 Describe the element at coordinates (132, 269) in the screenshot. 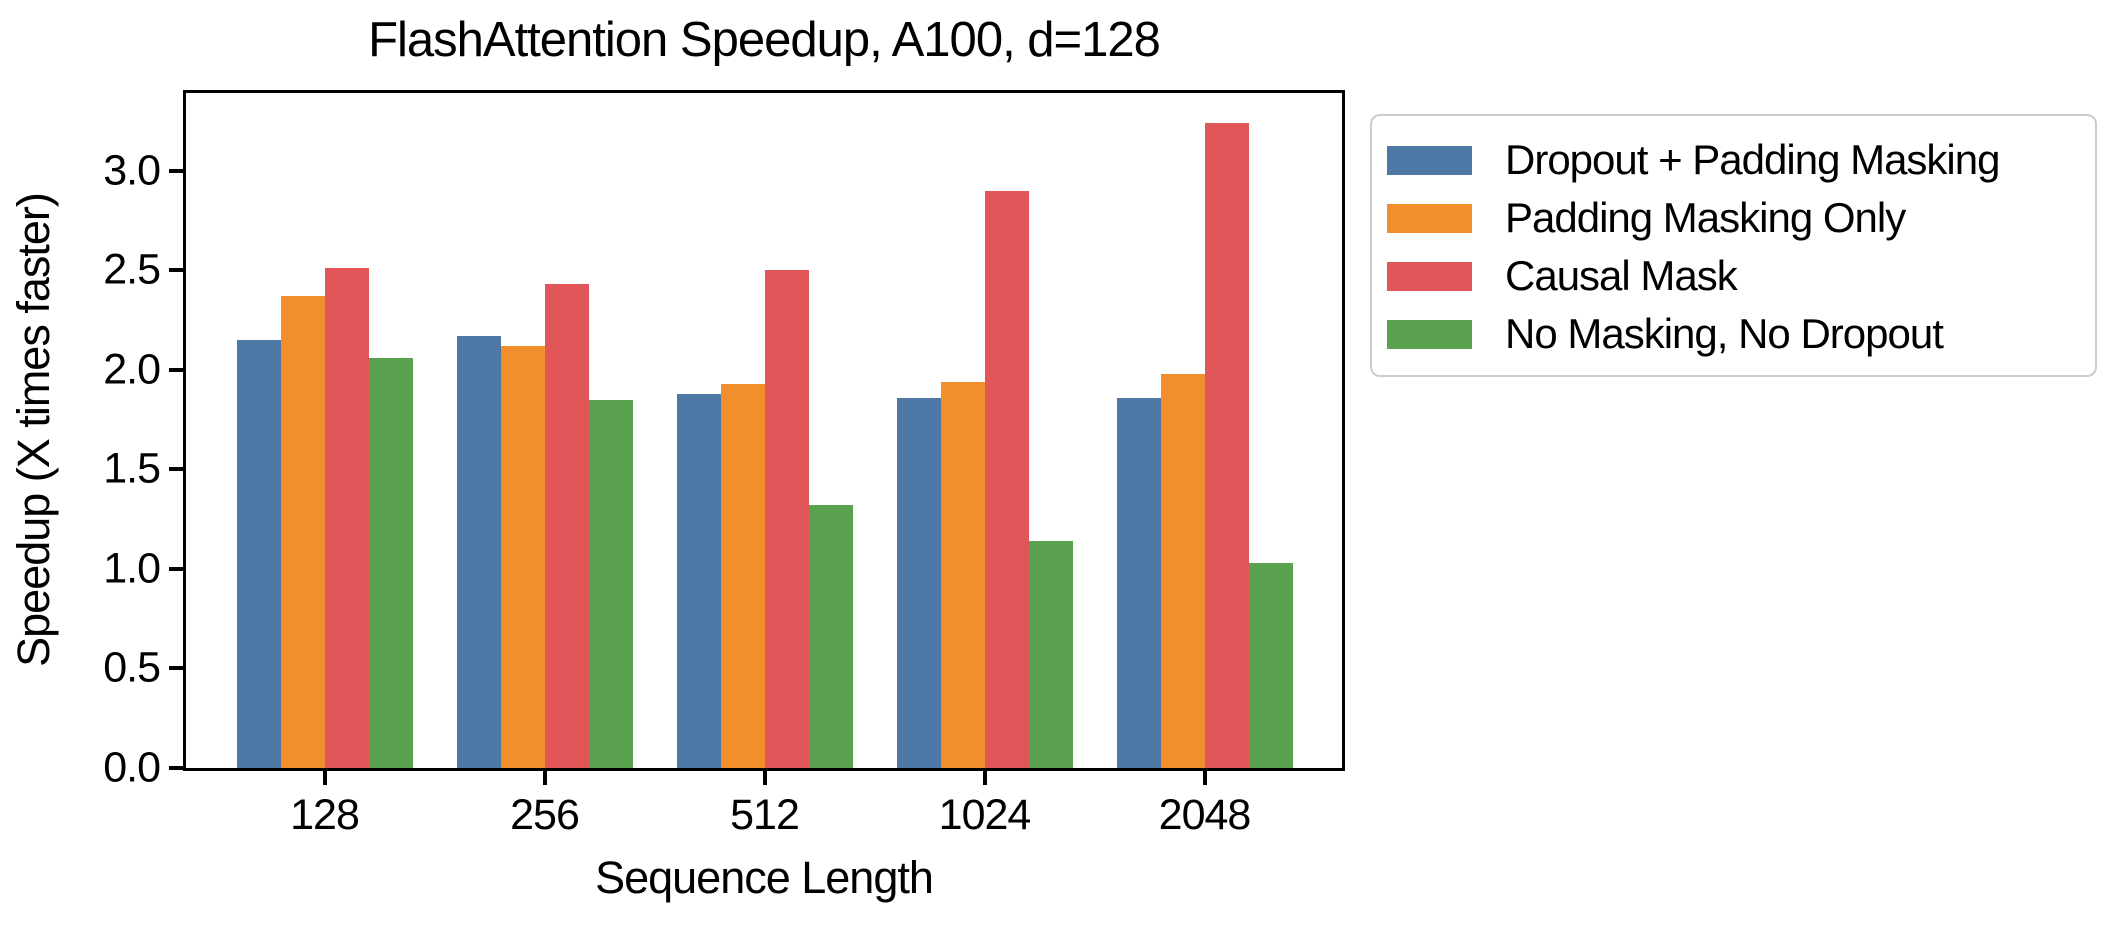

I see `ytick-label-2.5: 2.5` at that location.